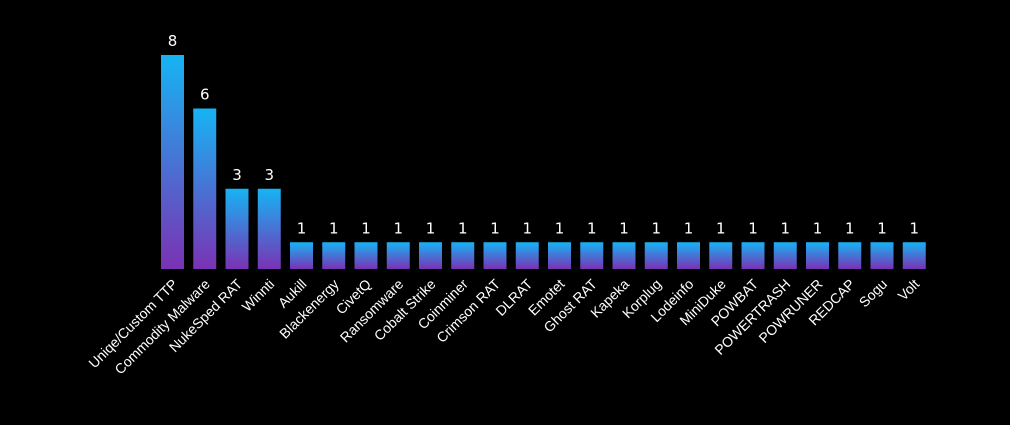  Describe the element at coordinates (914, 228) in the screenshot. I see `value-label-23: 1` at that location.